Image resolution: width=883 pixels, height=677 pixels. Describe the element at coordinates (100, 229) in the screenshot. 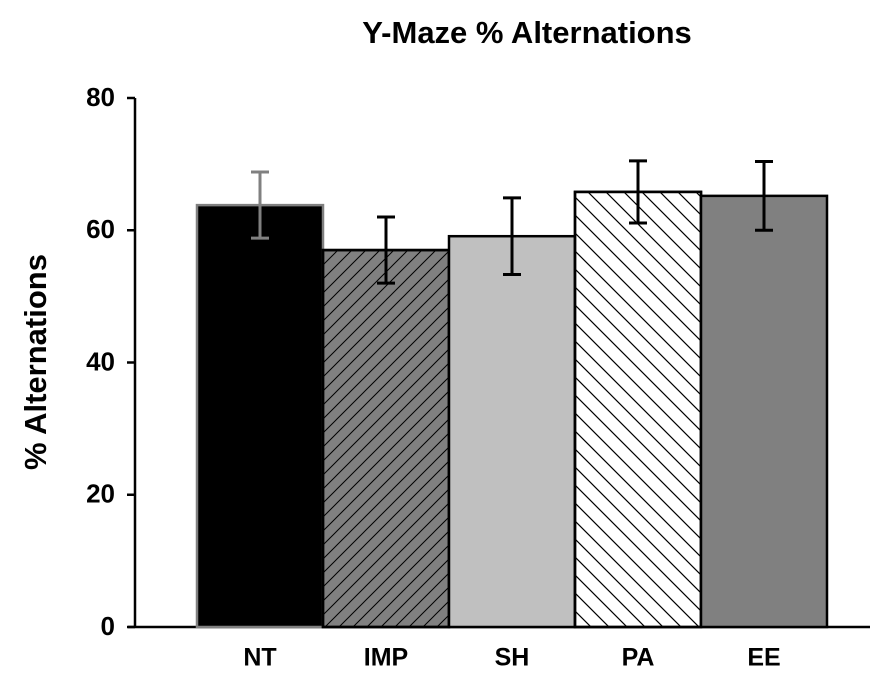

I see `y-tick-label: 60` at that location.